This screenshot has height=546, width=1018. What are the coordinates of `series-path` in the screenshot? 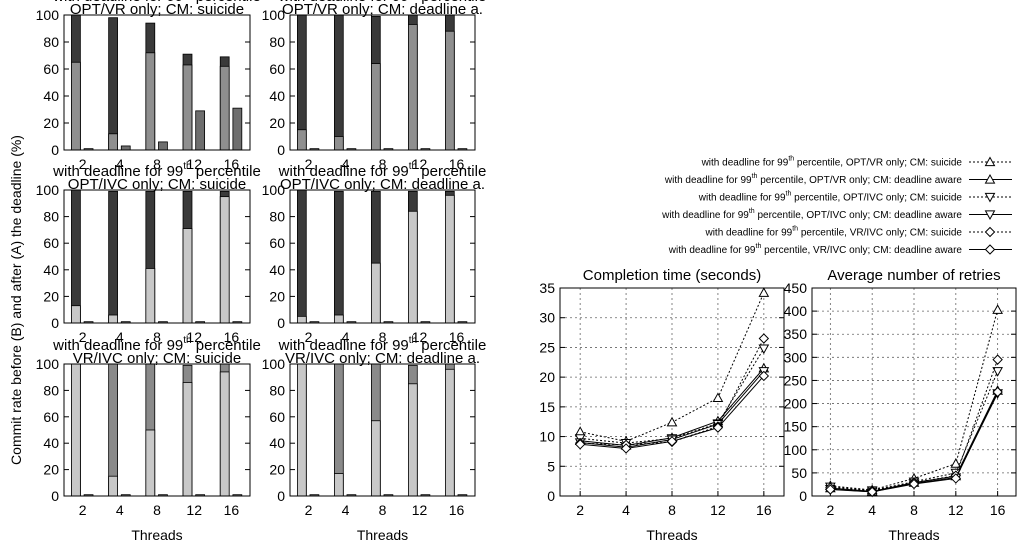 It's located at (672, 392).